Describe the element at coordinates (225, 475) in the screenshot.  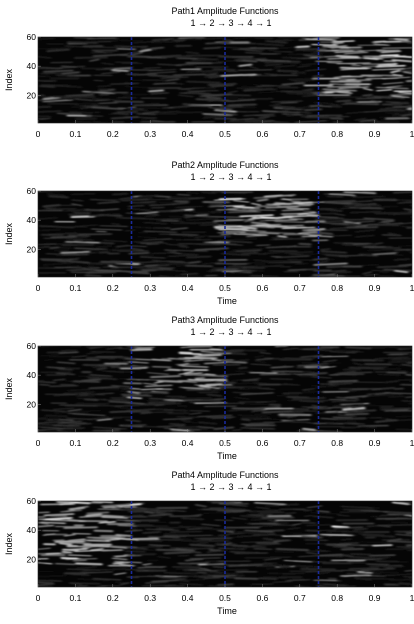
I see `panel-title: Path4 Amplitude Functions` at that location.